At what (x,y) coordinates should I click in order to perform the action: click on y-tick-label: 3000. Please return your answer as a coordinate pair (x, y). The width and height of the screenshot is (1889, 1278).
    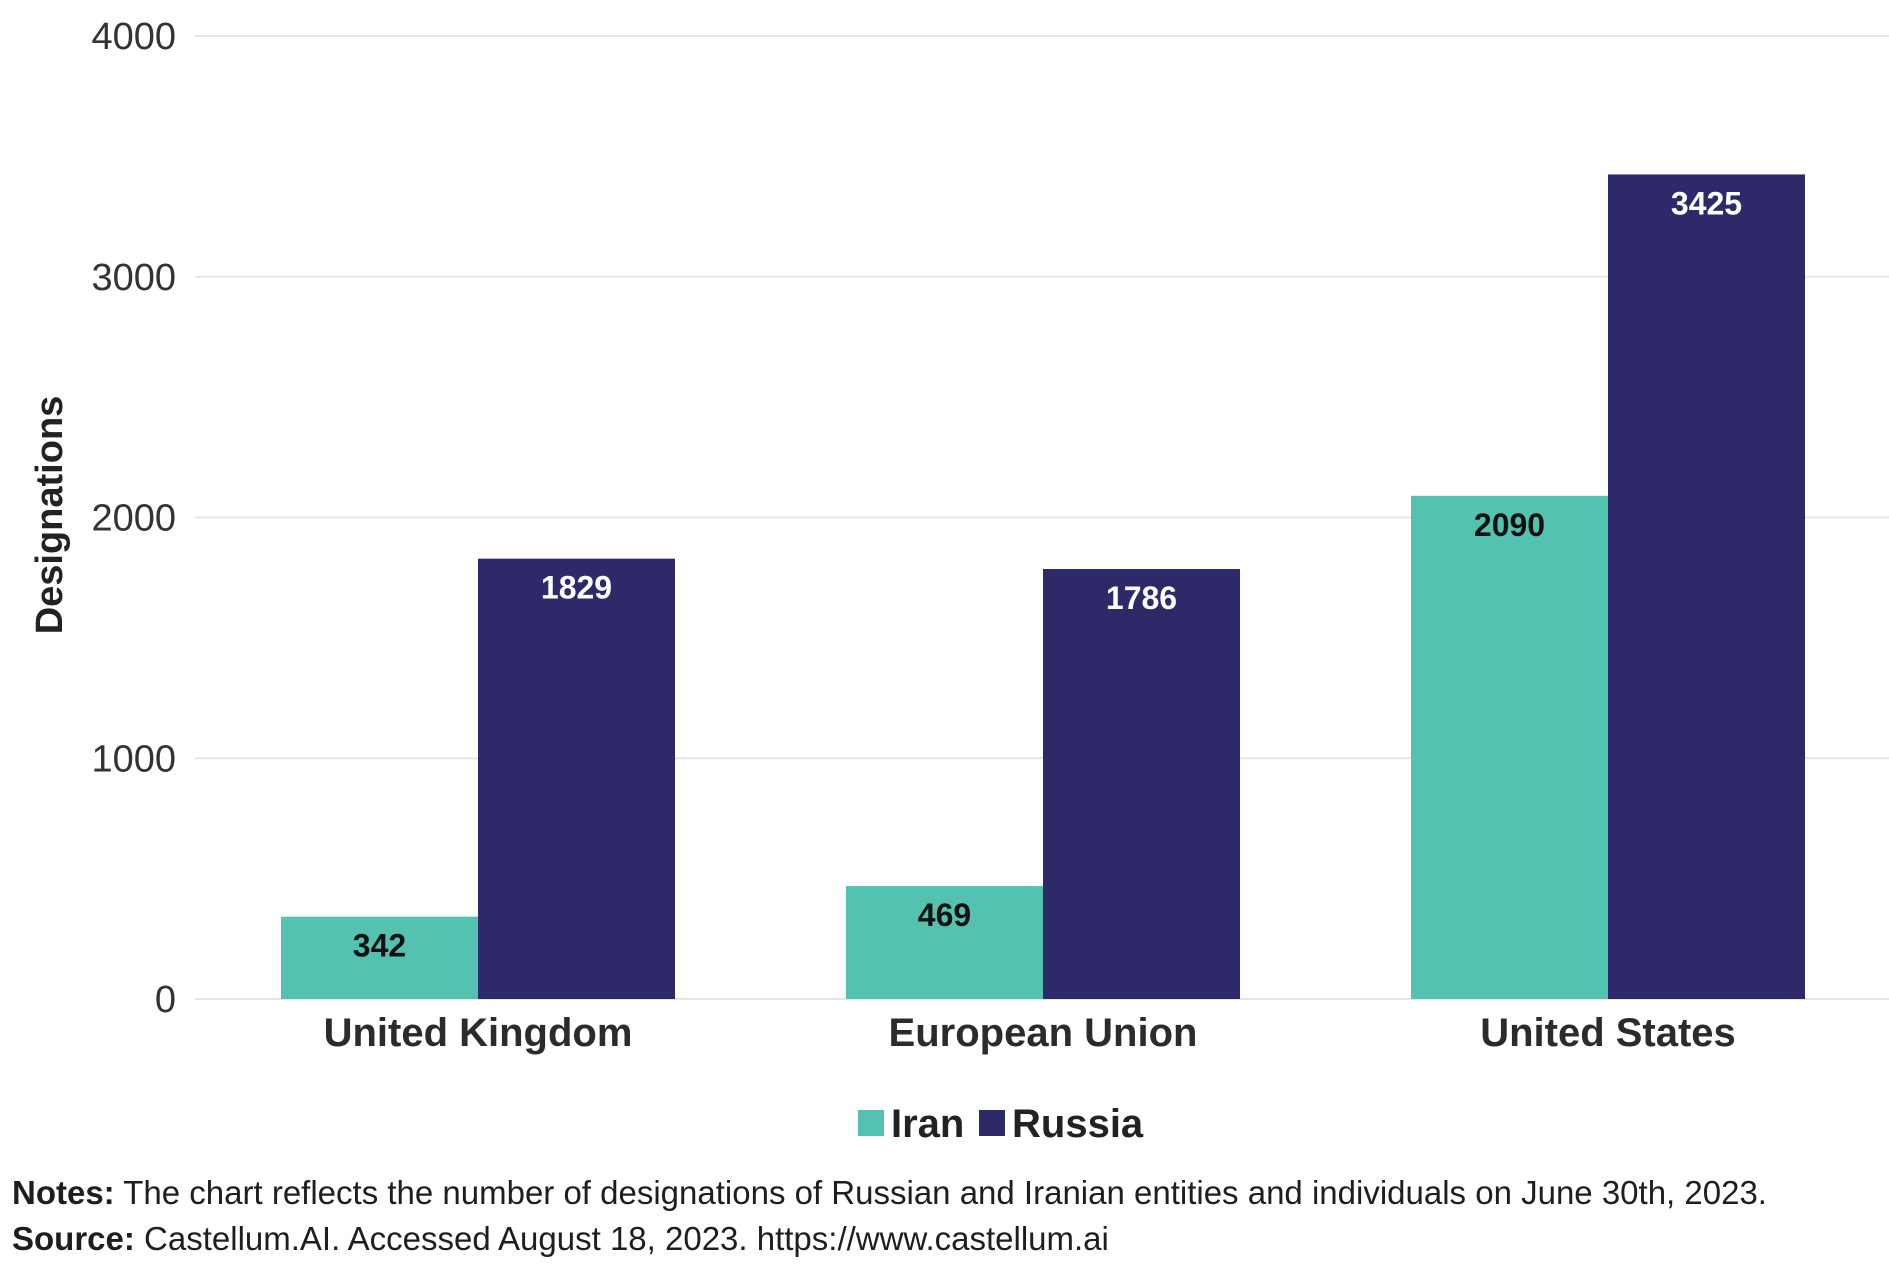
    Looking at the image, I should click on (133, 278).